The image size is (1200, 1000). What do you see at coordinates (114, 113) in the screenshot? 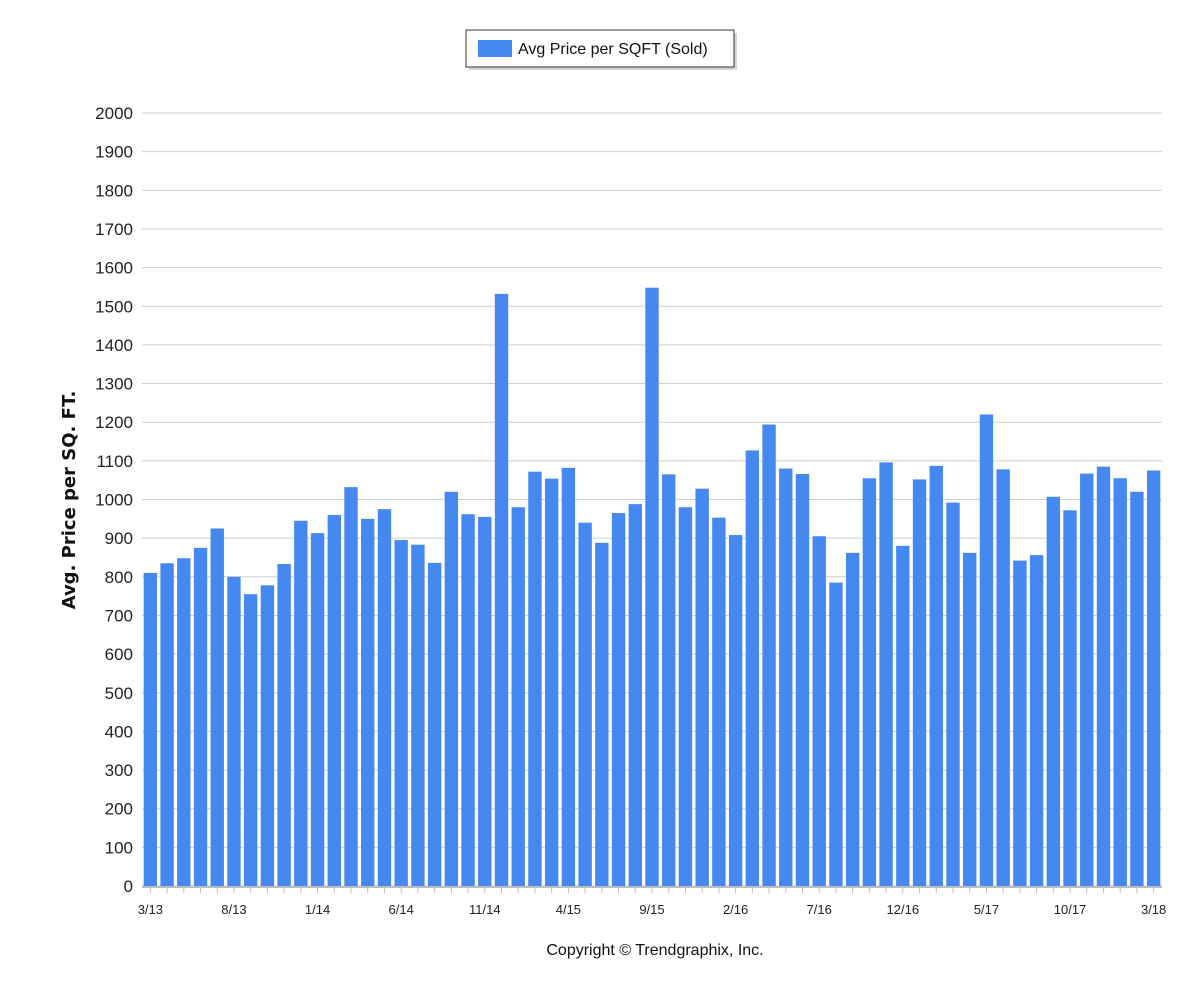
I see `y-tick-label: 2000` at bounding box center [114, 113].